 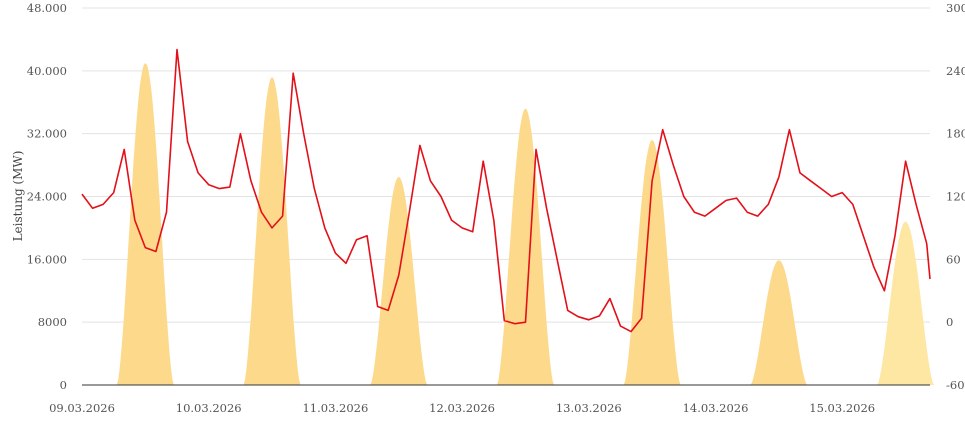 What do you see at coordinates (955, 71) in the screenshot?
I see `y2-tick-label: 240` at bounding box center [955, 71].